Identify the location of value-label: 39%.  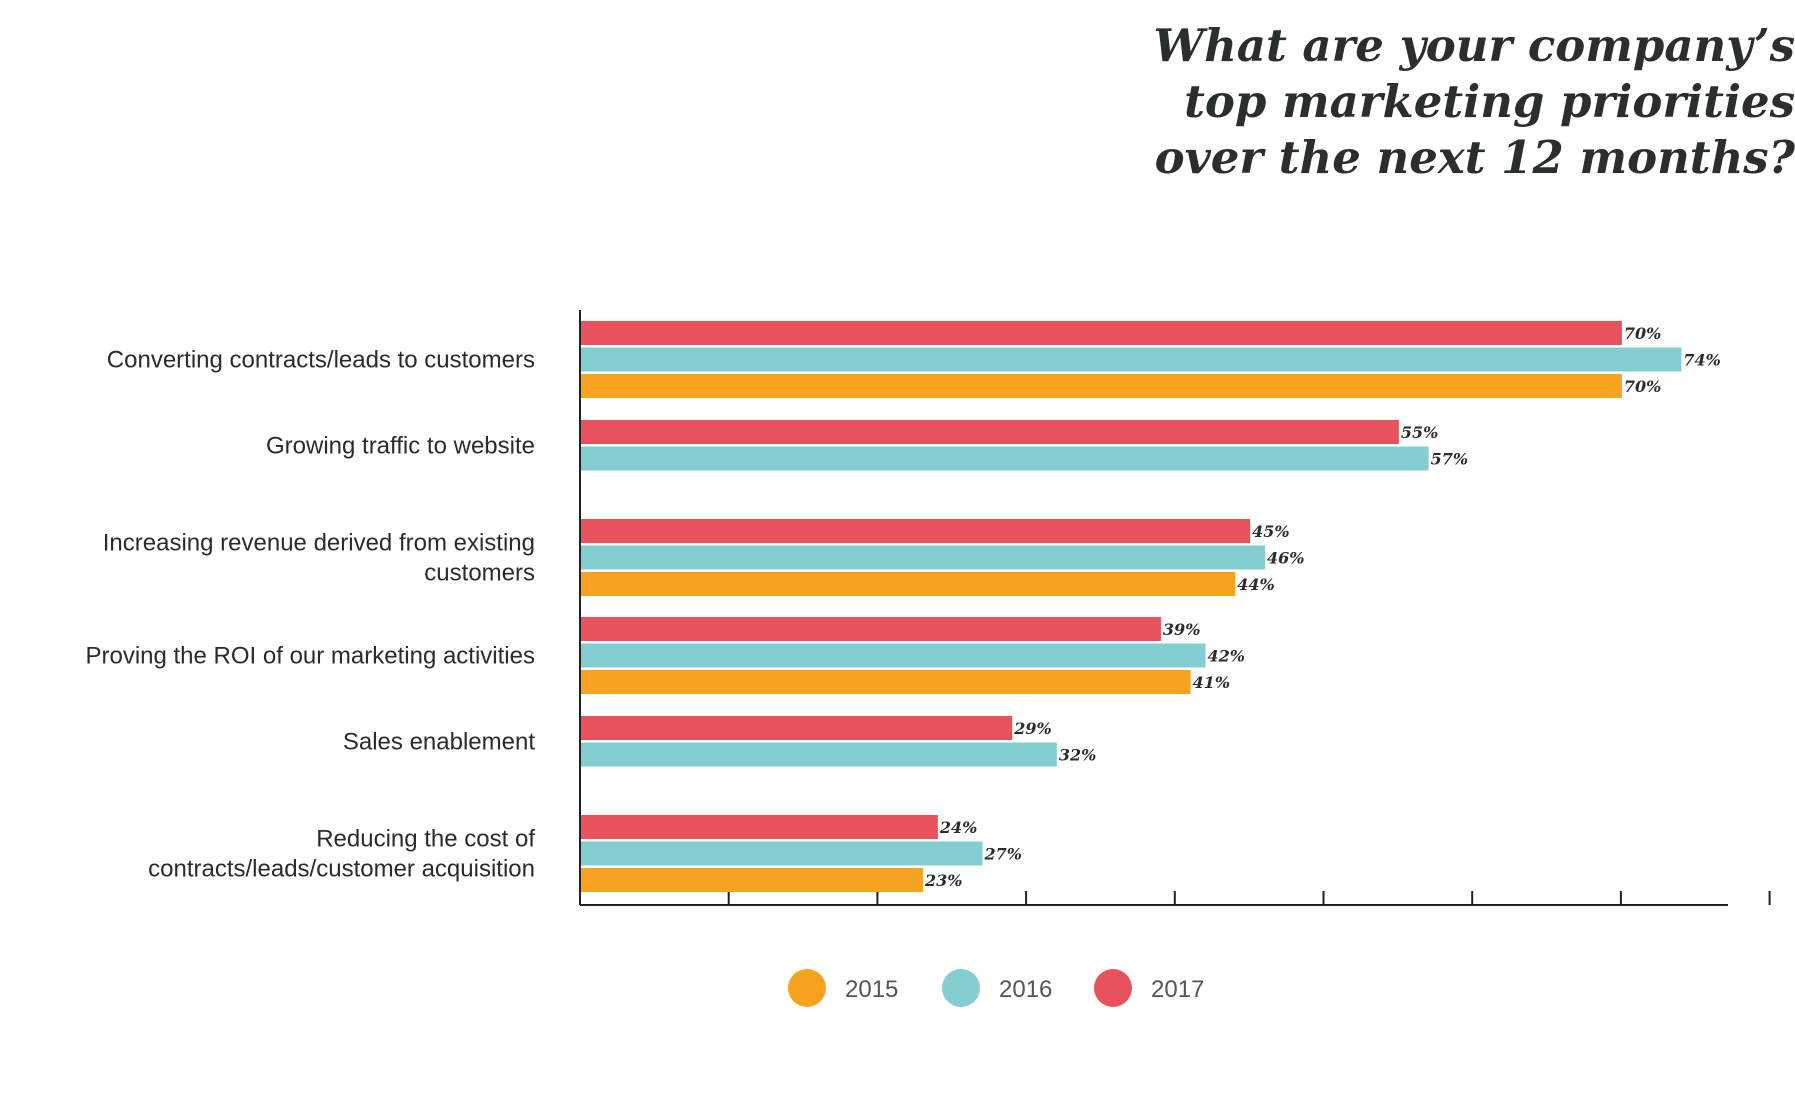
(1181, 629).